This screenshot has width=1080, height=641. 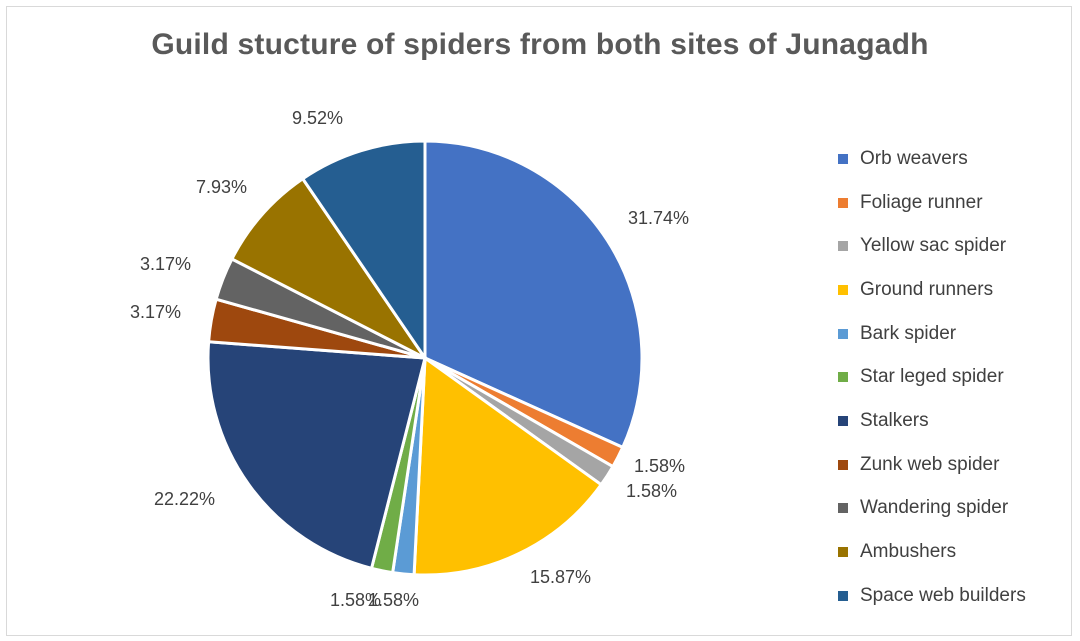 I want to click on data-label-star-leged-spider: 1.58%, so click(x=355, y=600).